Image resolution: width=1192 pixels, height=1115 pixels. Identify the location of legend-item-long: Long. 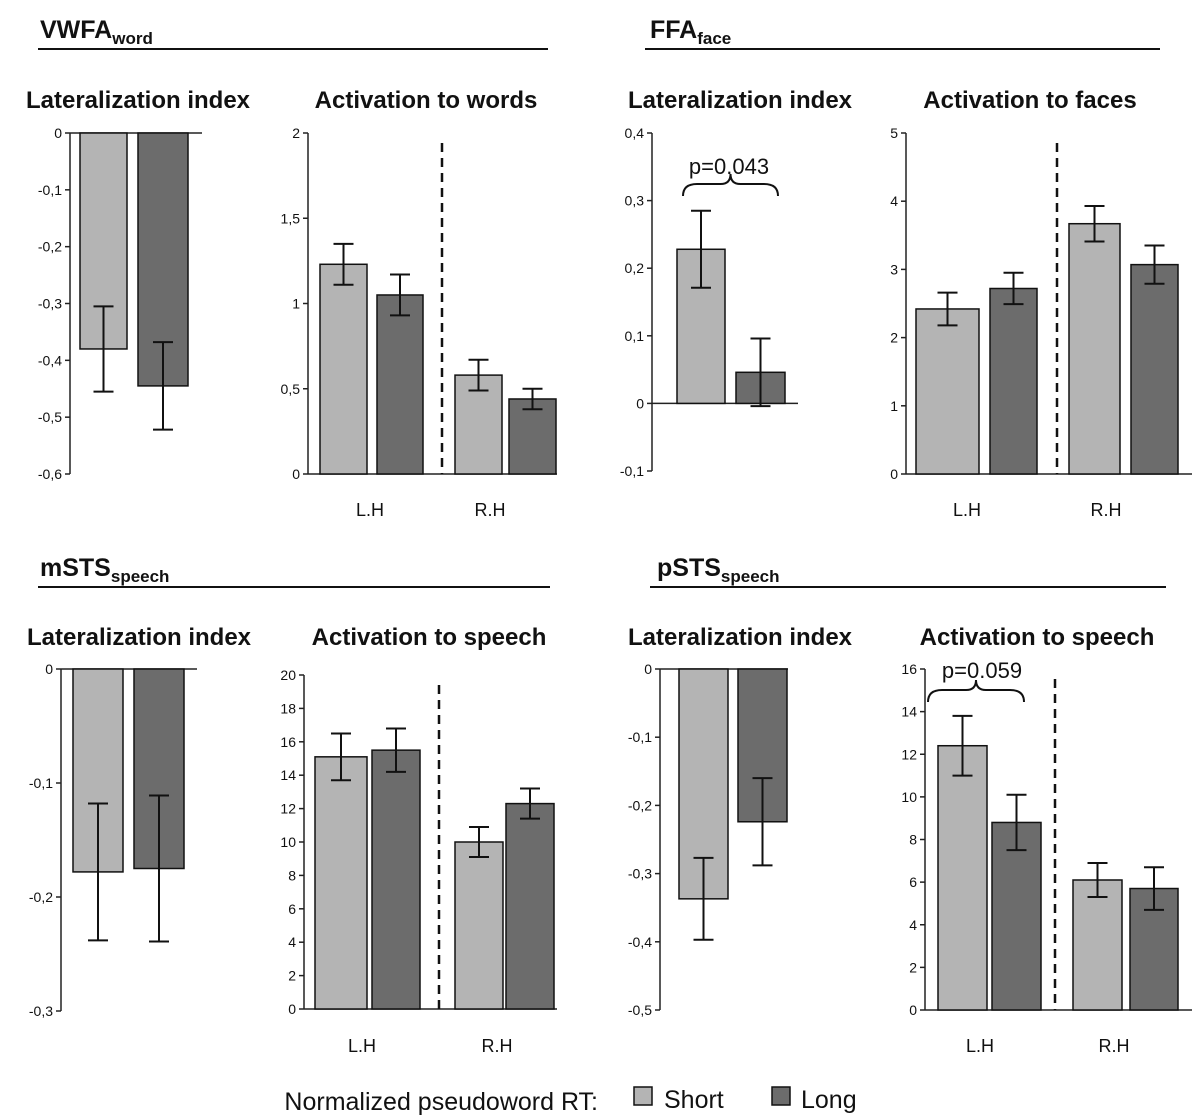
(829, 1100).